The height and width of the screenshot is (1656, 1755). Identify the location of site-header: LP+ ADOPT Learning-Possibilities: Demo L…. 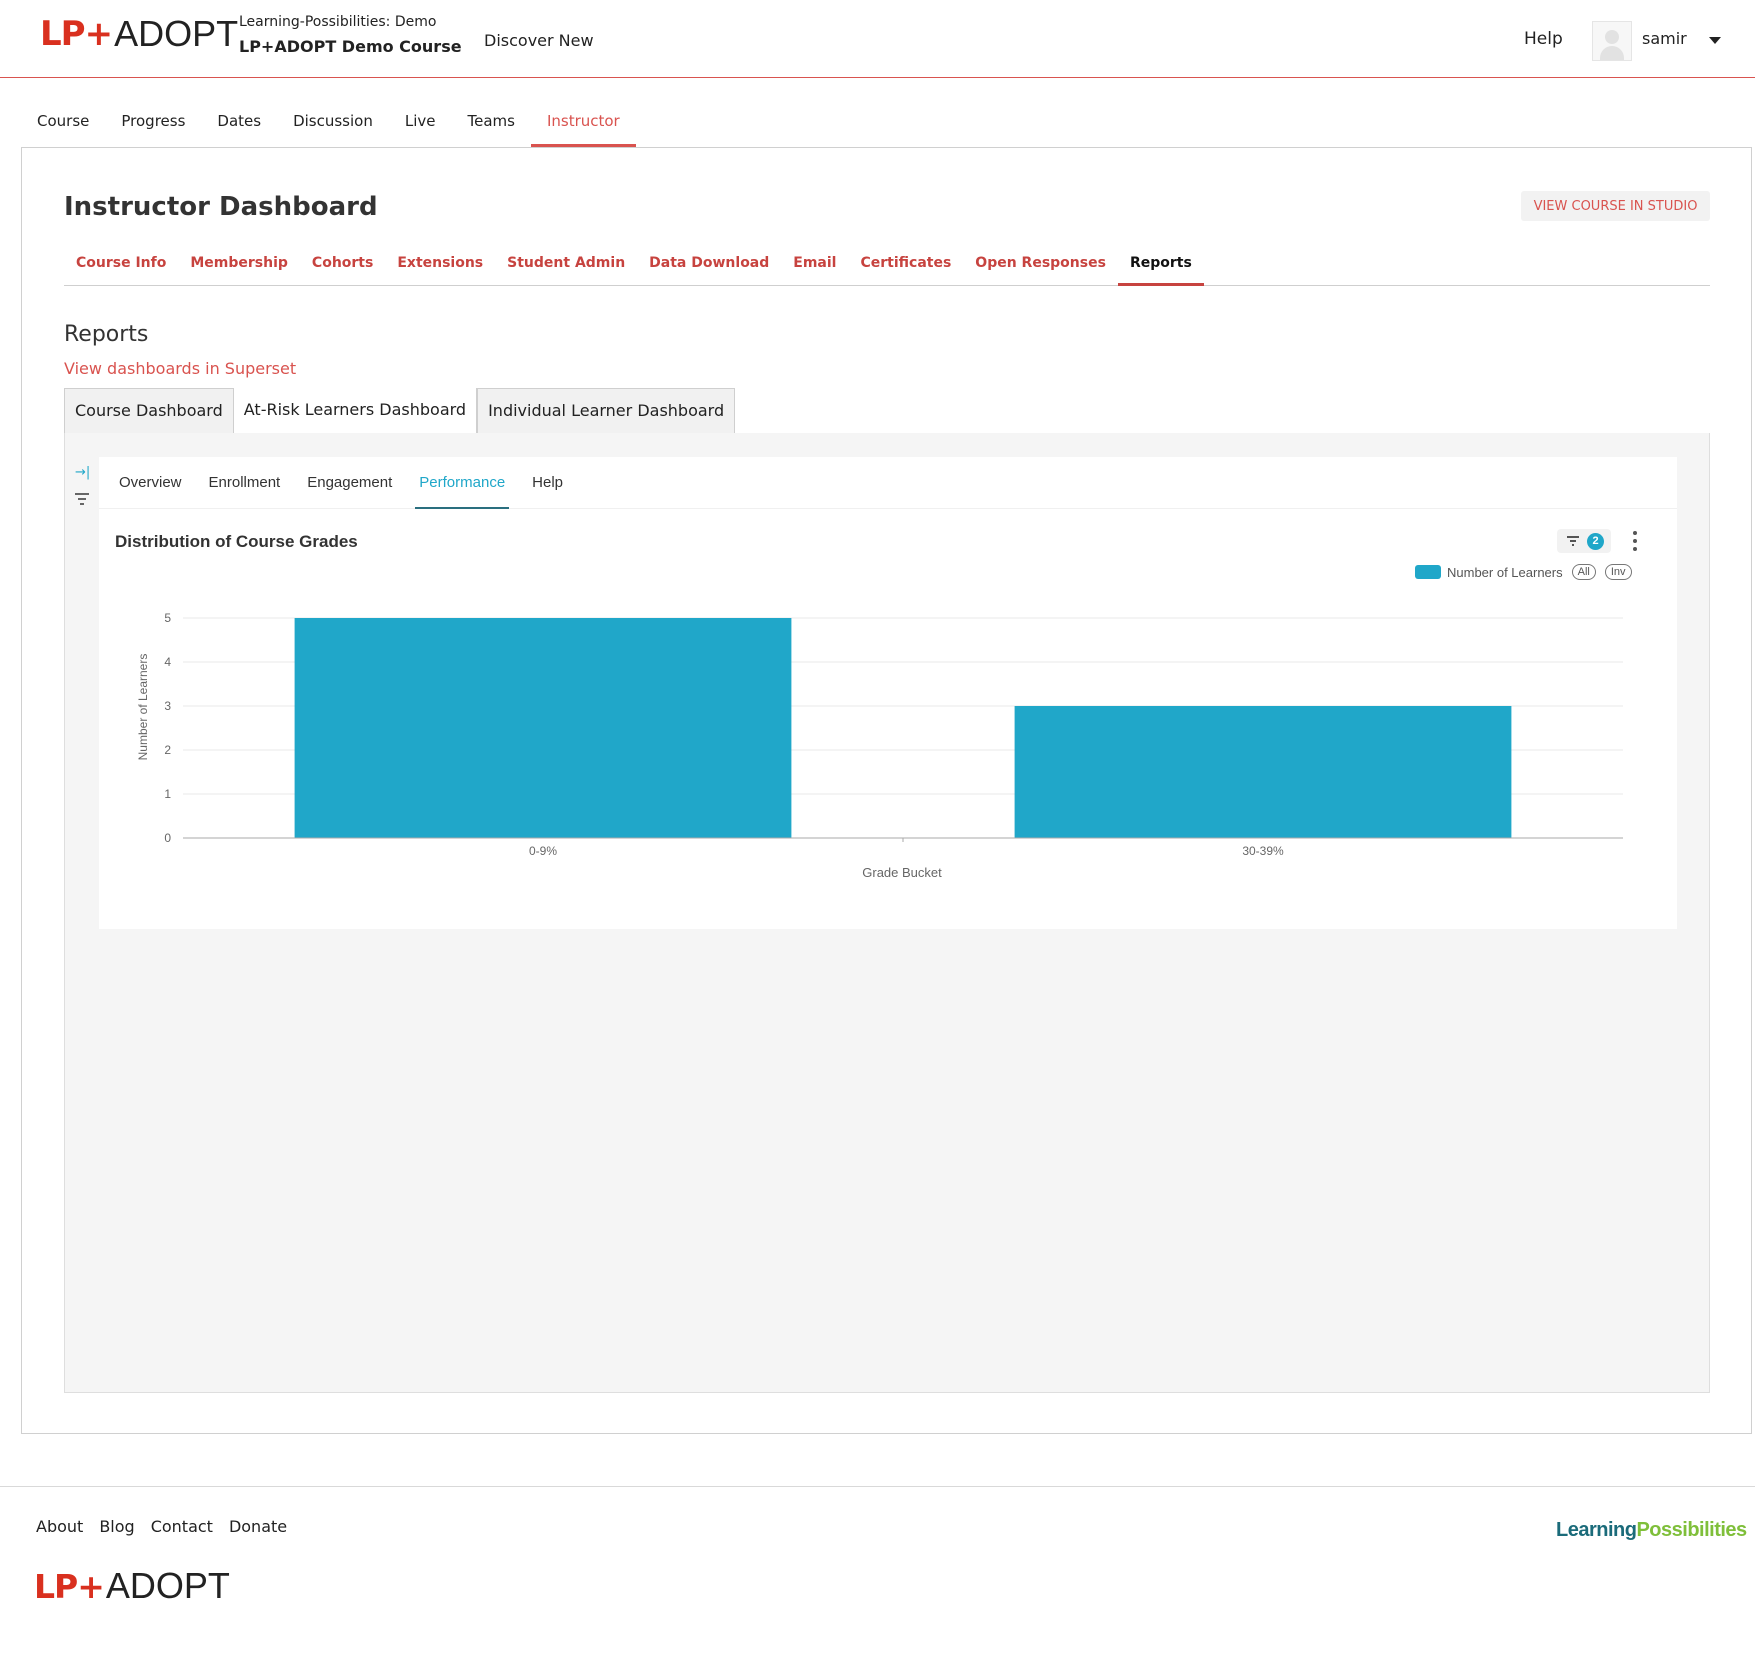
(877, 39).